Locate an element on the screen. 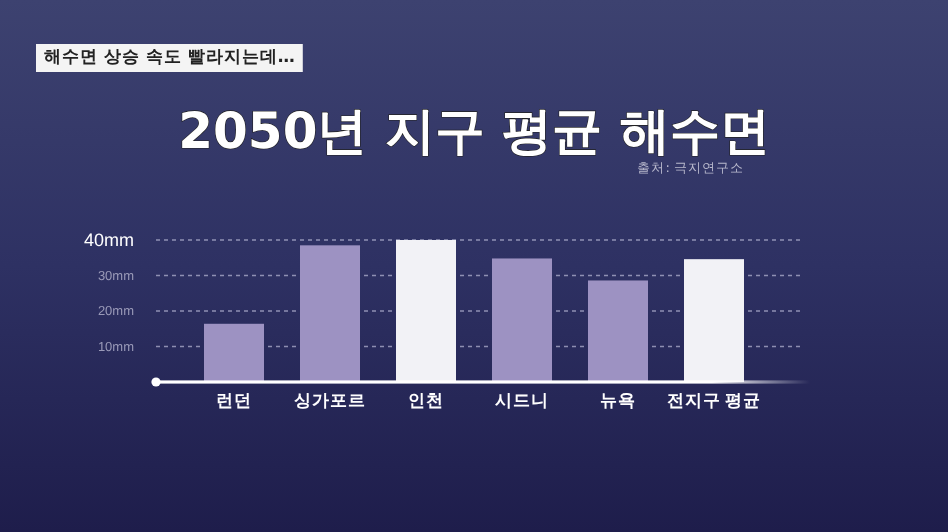 Image resolution: width=948 pixels, height=532 pixels. x-tick-label: 인천 is located at coordinates (426, 400).